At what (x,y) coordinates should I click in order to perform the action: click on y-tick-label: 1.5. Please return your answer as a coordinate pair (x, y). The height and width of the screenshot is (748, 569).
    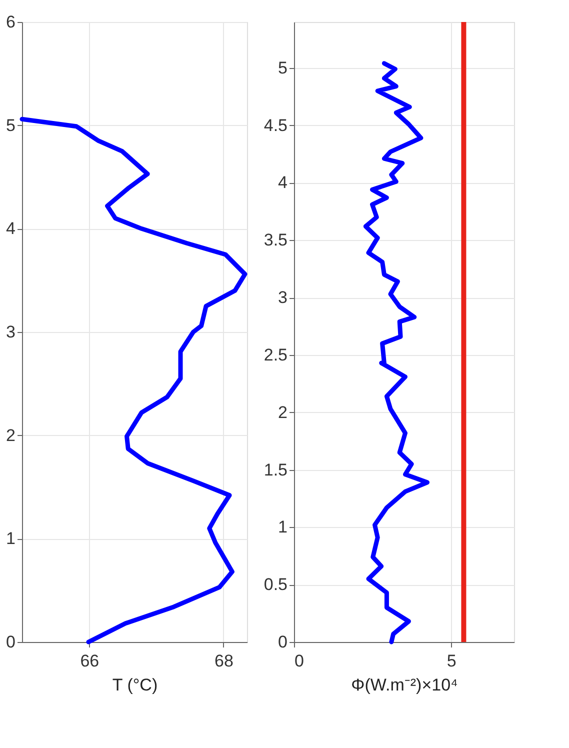
    Looking at the image, I should click on (276, 470).